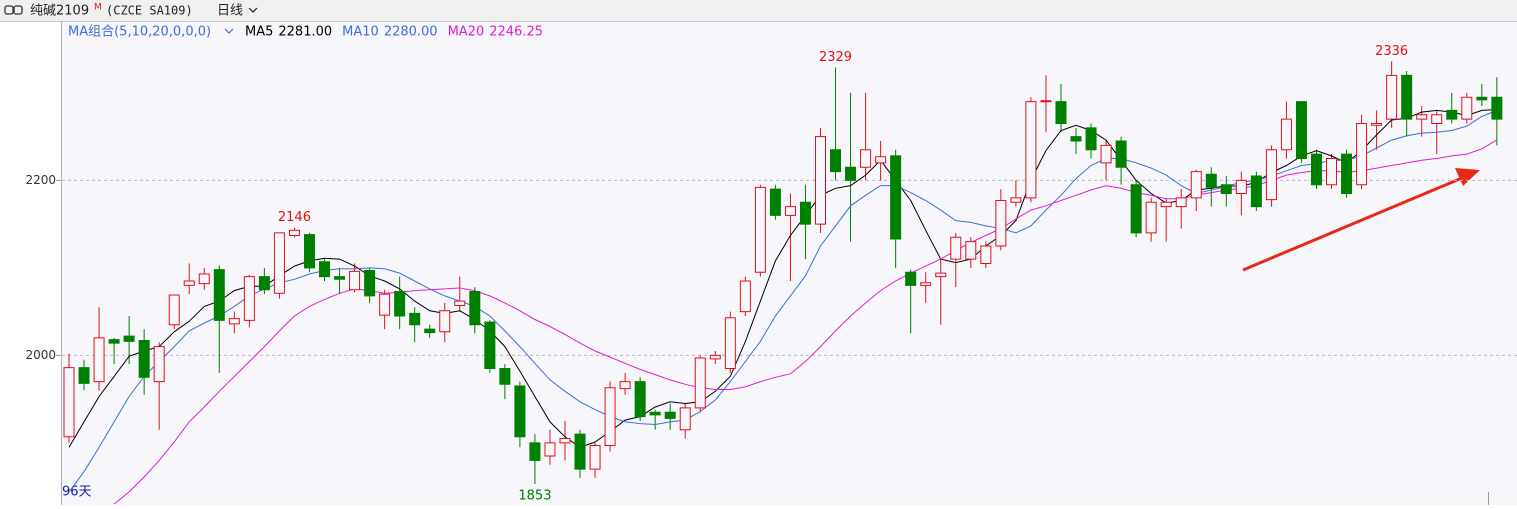 The width and height of the screenshot is (1517, 509). I want to click on legend-value: 2281.00, so click(305, 32).